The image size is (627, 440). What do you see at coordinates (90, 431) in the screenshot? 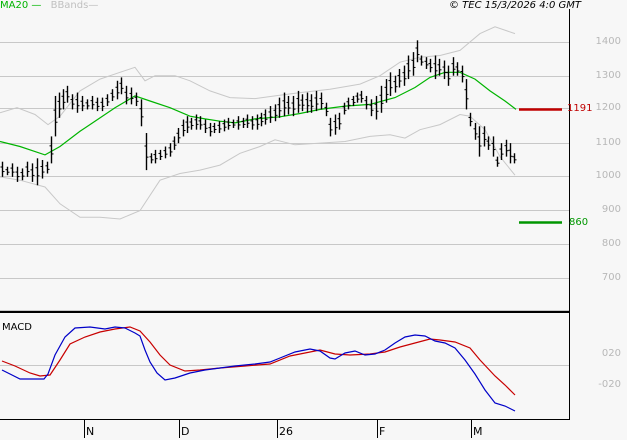
I see `x-tick-label: N` at bounding box center [90, 431].